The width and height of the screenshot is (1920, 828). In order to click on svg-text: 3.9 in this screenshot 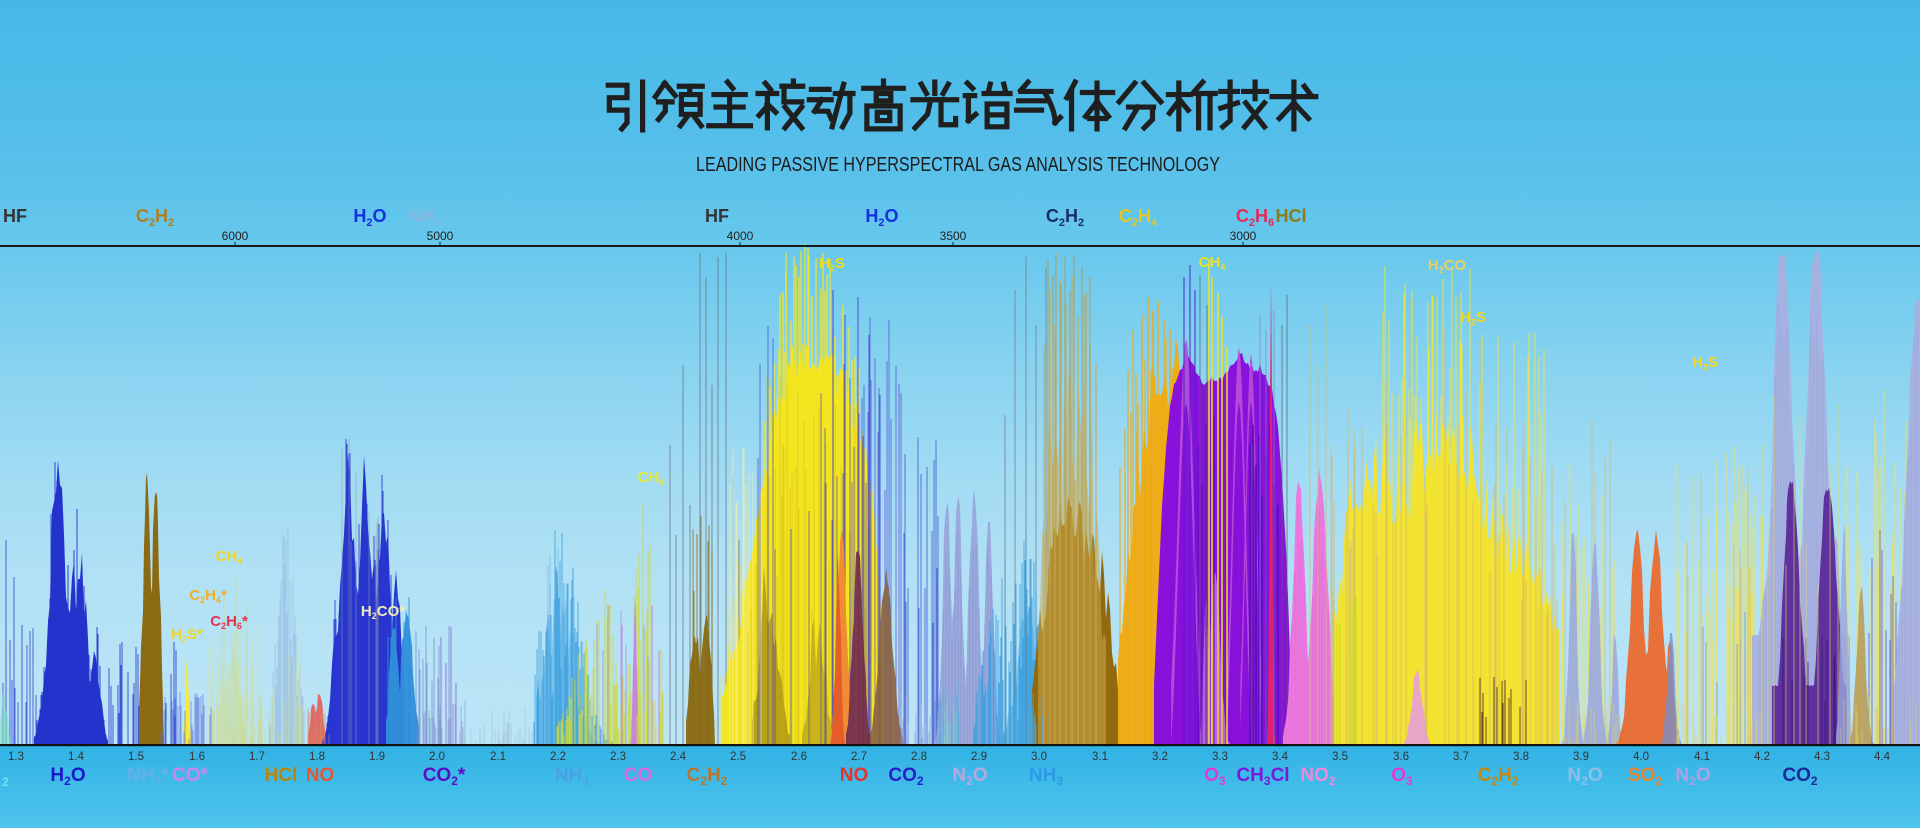, I will do `click(1581, 757)`.